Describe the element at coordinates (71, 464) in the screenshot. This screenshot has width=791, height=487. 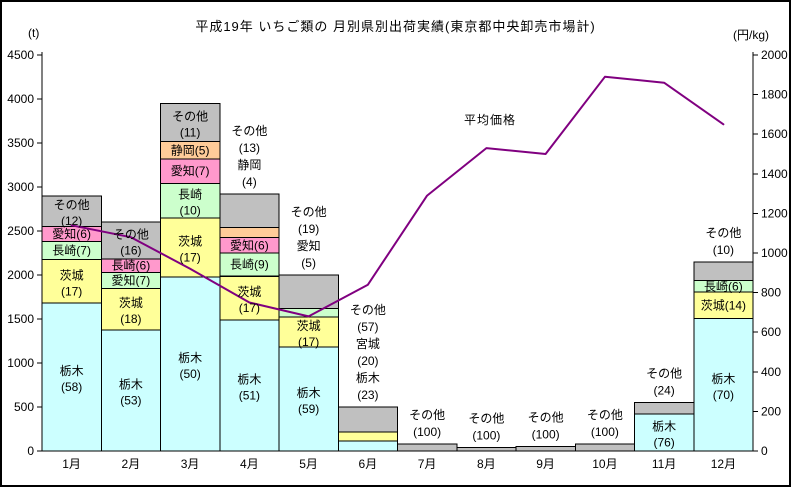
I see `x-axis-label-1月: 1月` at that location.